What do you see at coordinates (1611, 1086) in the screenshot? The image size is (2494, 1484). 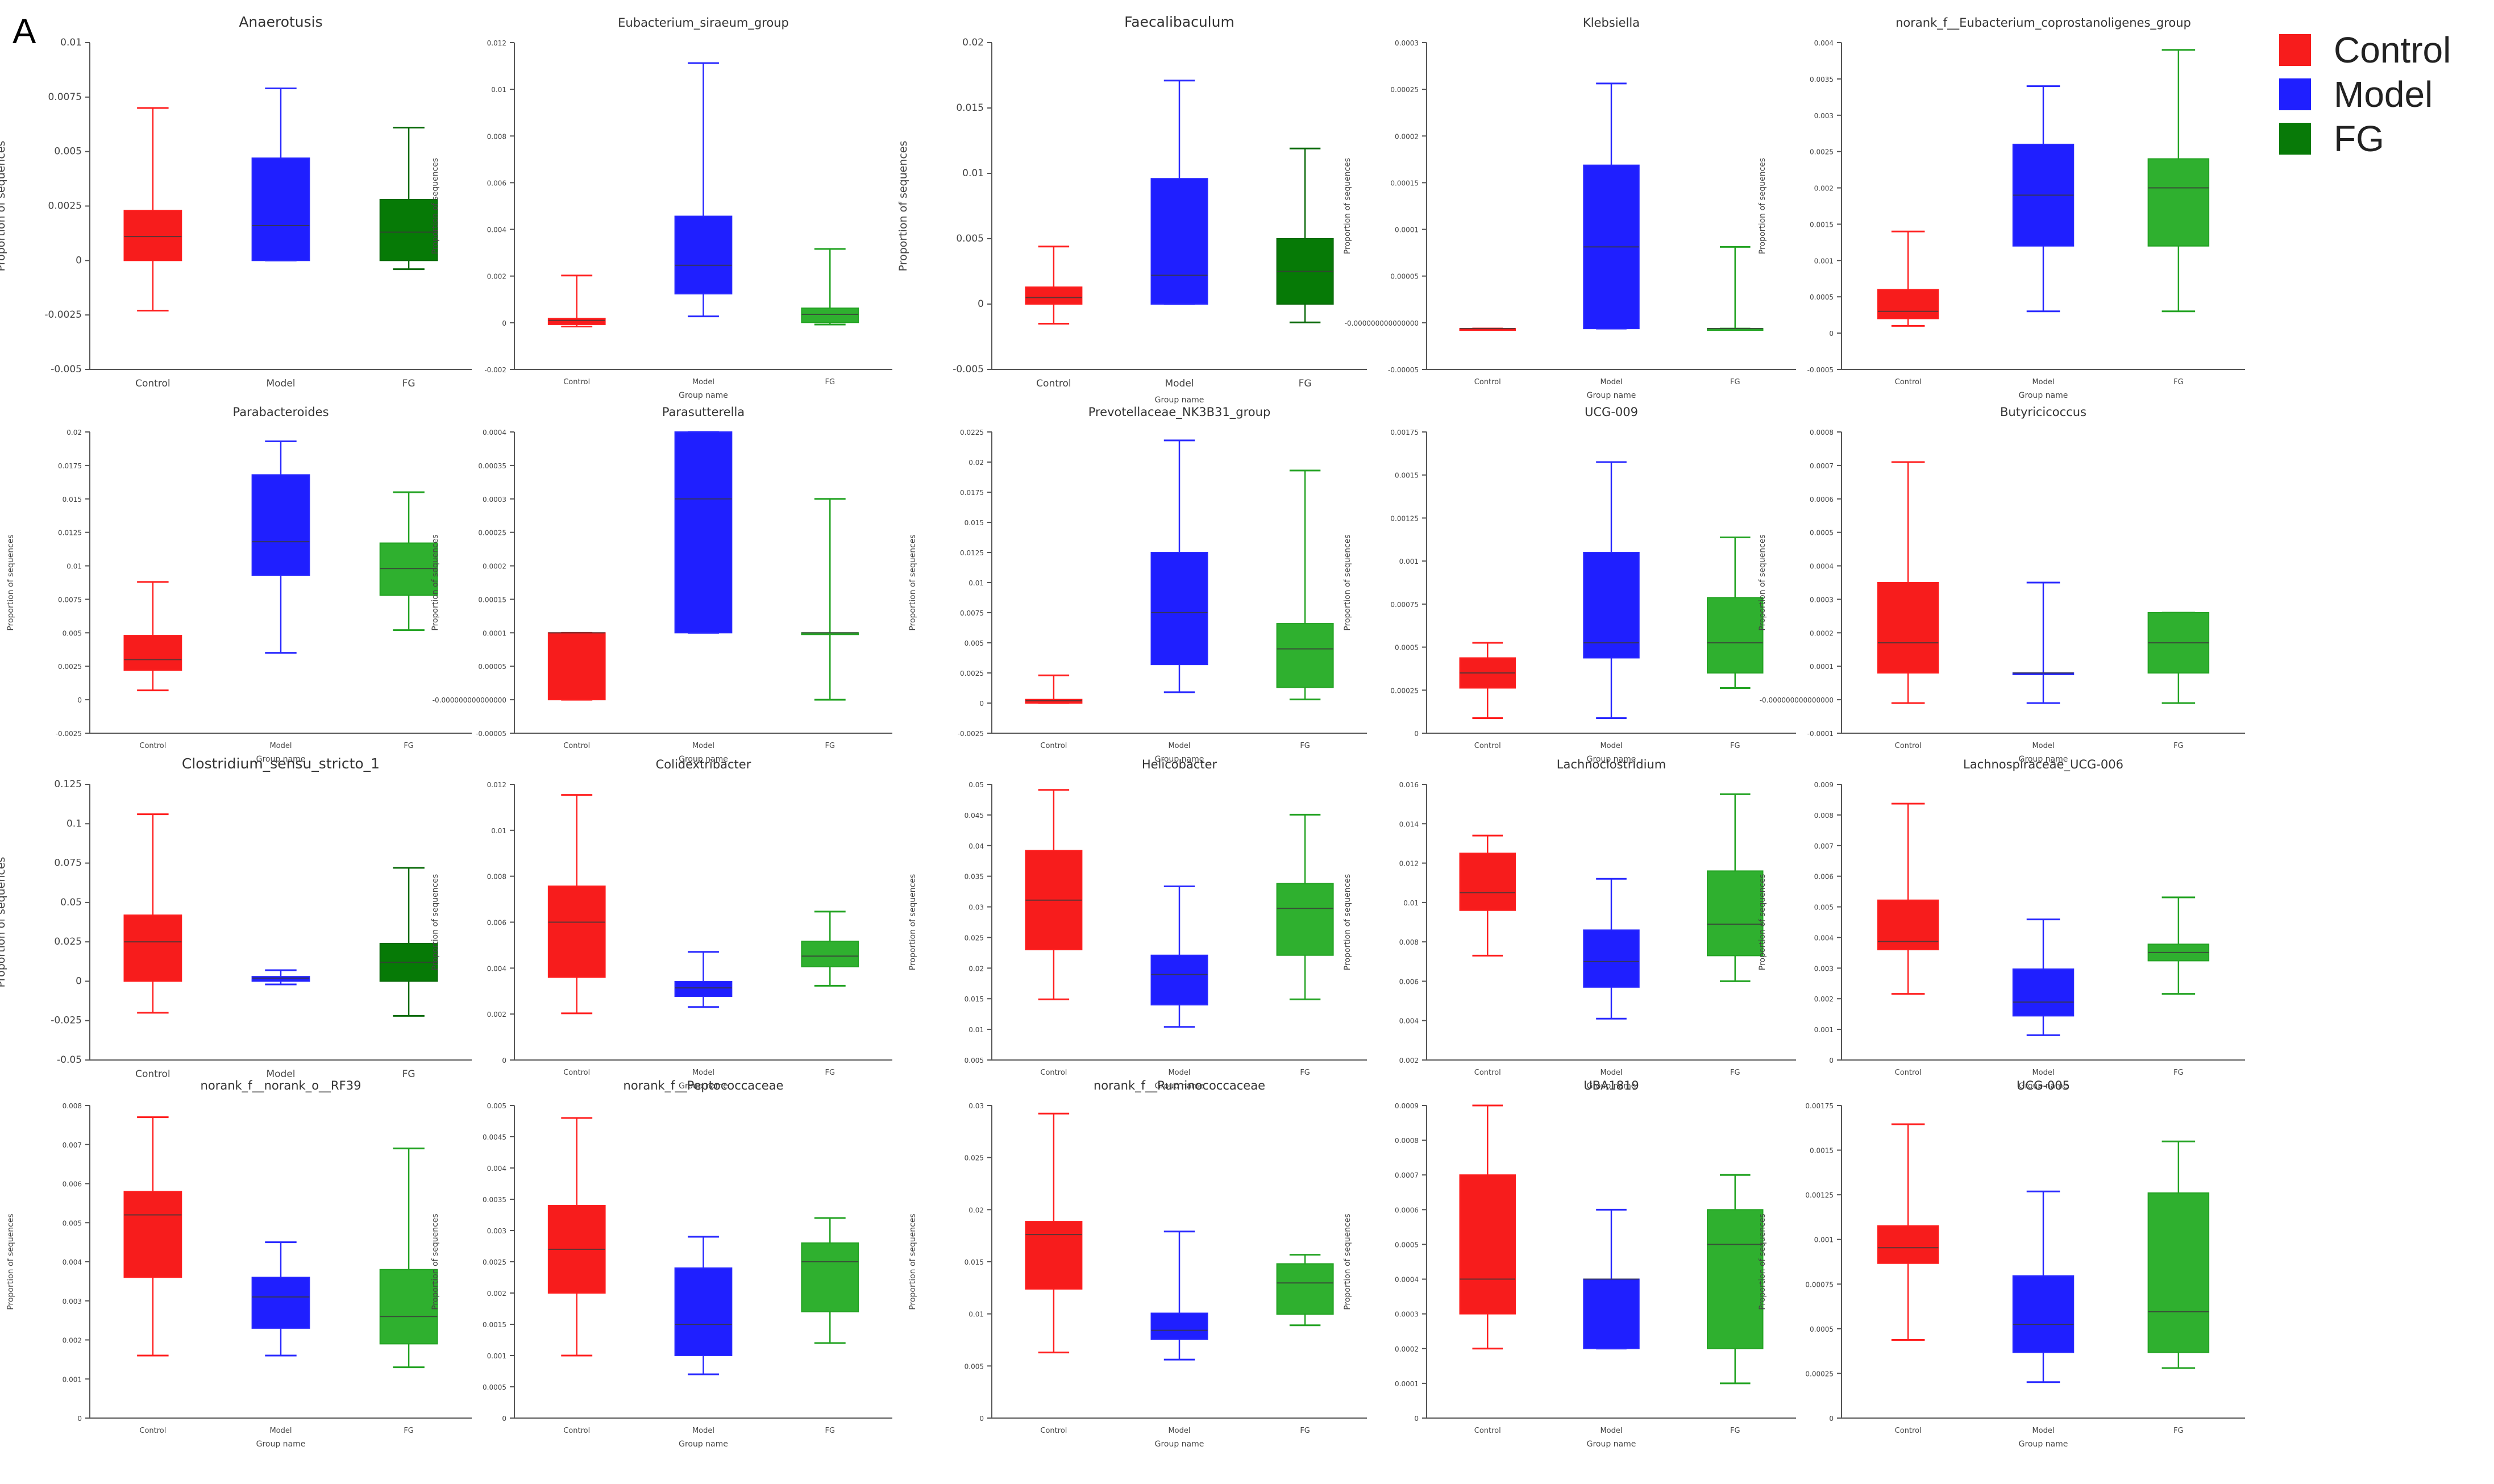 I see `chart-title: UBA1819` at bounding box center [1611, 1086].